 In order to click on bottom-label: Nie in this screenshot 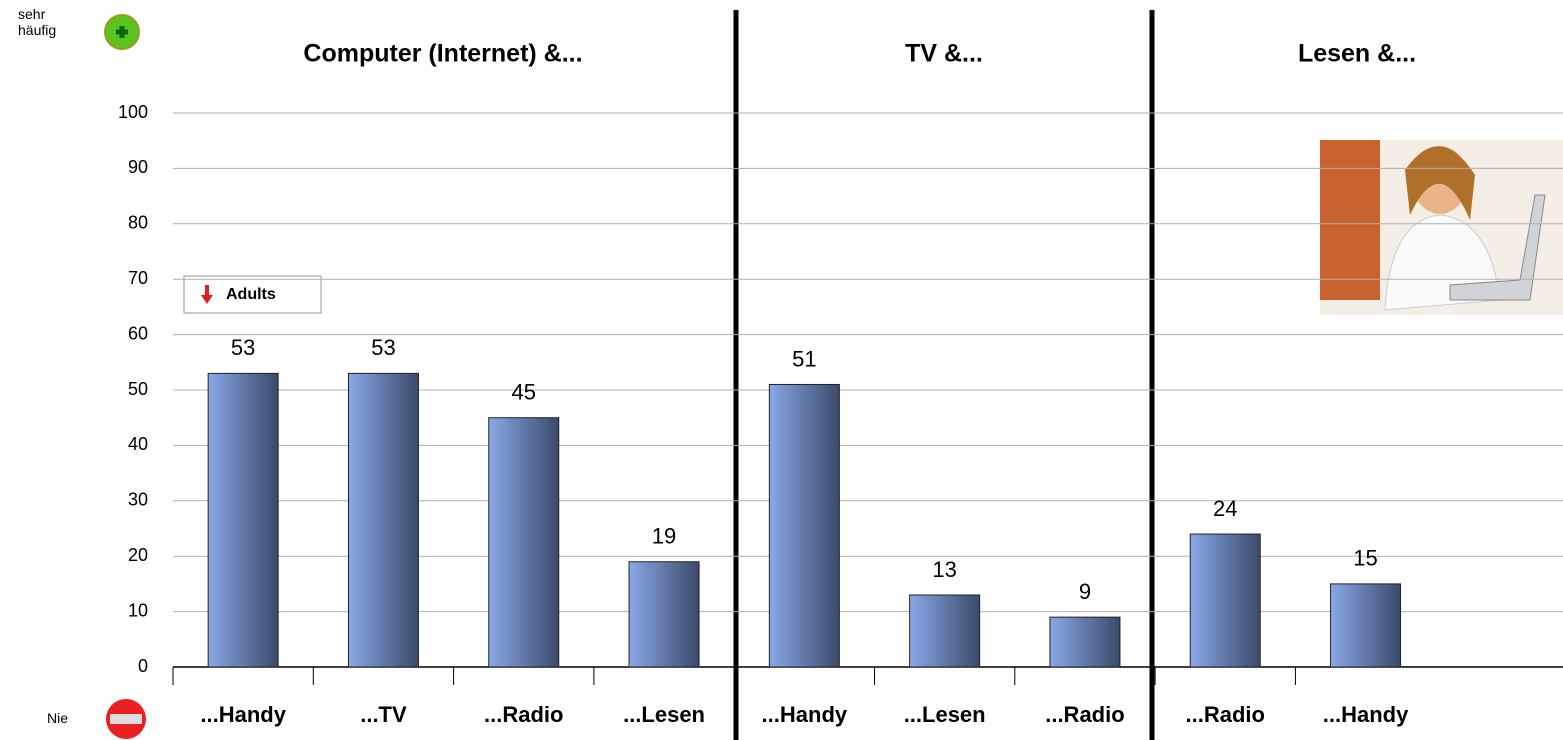, I will do `click(58, 718)`.